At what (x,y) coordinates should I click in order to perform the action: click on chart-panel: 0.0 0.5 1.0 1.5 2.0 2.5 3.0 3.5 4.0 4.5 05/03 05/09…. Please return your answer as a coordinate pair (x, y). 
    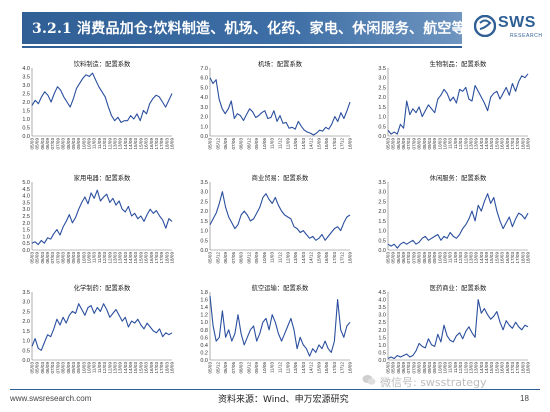
    Looking at the image, I should click on (451, 335).